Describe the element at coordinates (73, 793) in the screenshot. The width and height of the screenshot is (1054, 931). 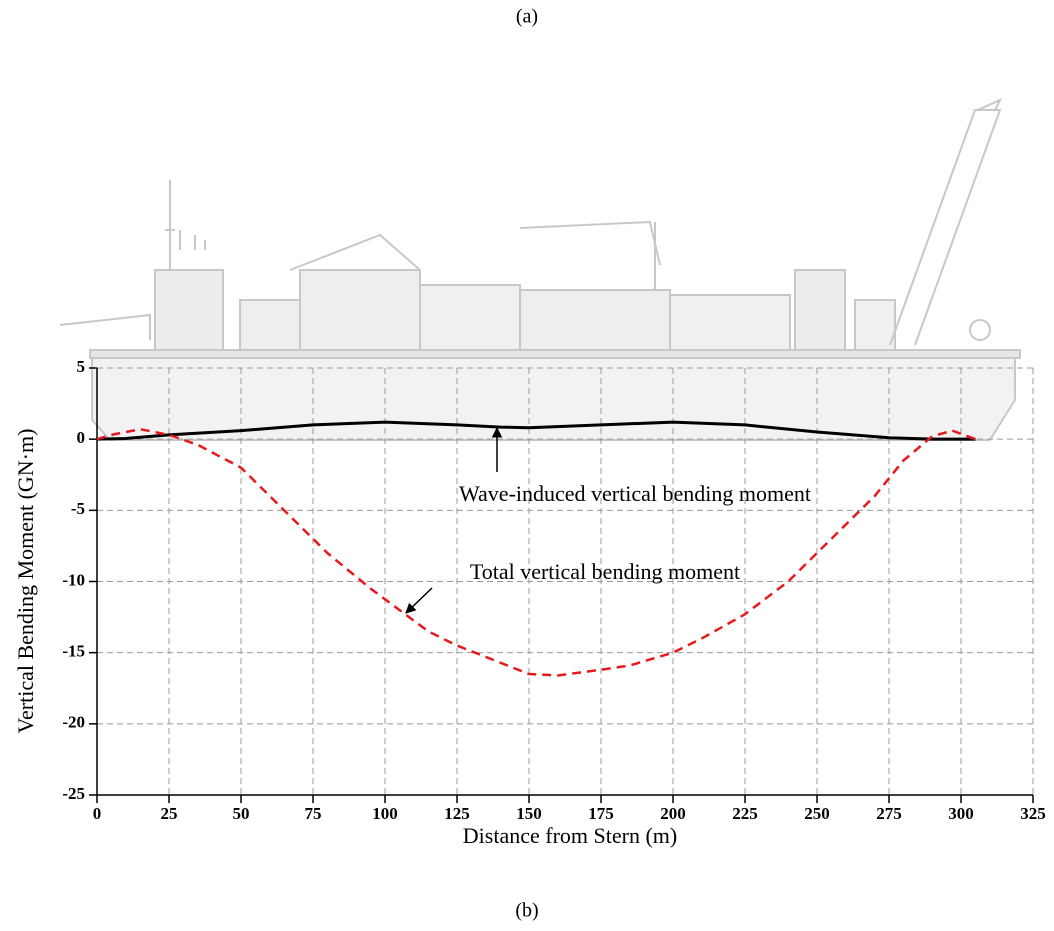
I see `y-tick-label: -25` at that location.